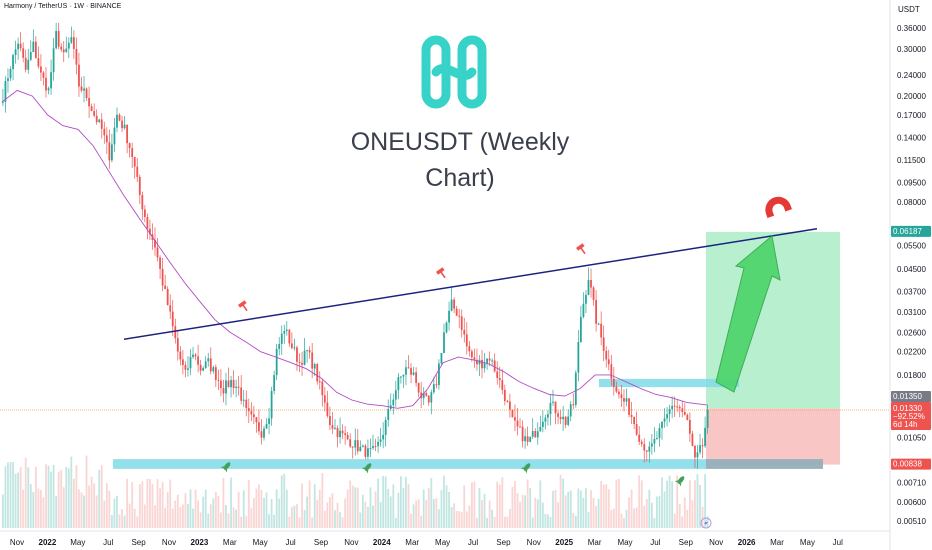  I want to click on hammer-icon, so click(243, 306).